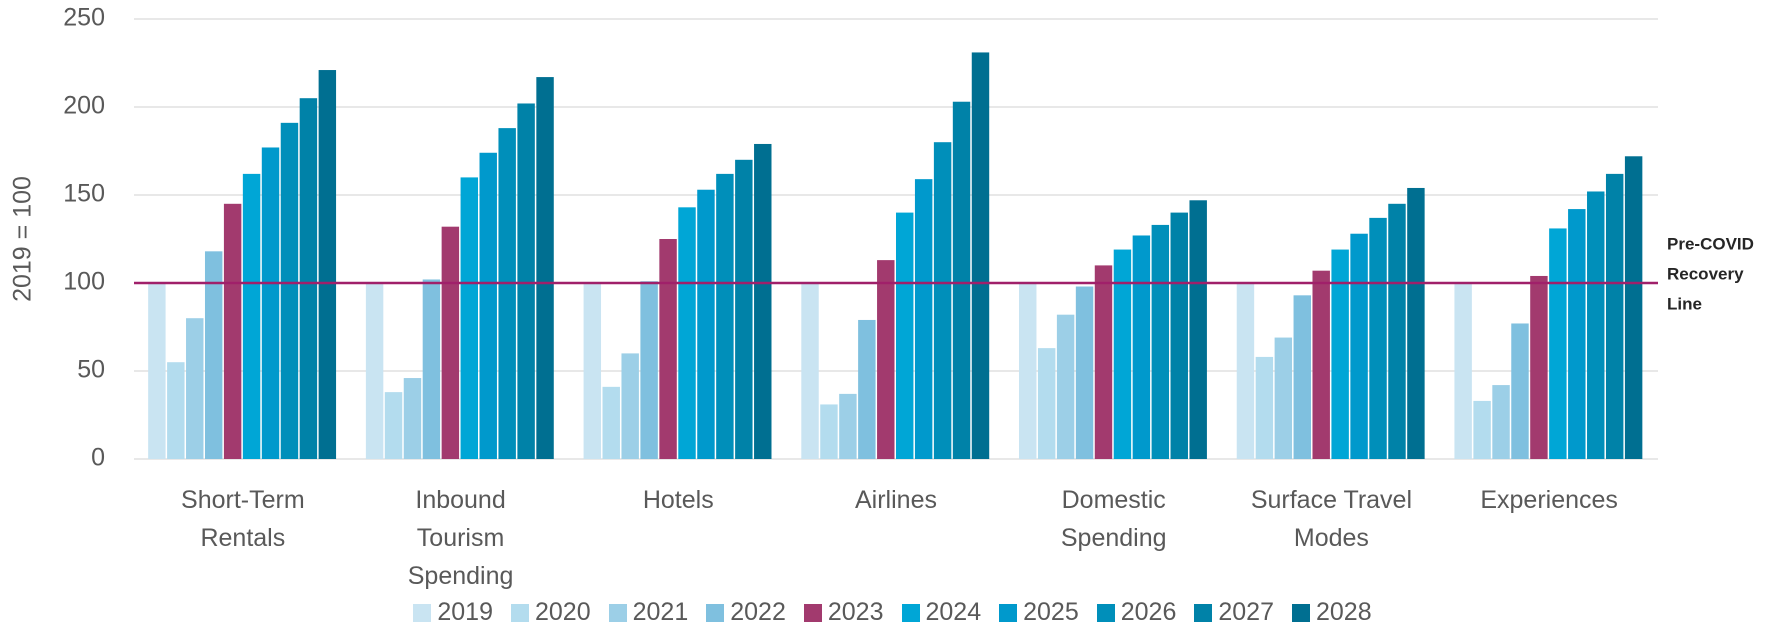 This screenshot has width=1785, height=631. Describe the element at coordinates (1113, 519) in the screenshot. I see `x-tick-label: Domestic Spending` at that location.